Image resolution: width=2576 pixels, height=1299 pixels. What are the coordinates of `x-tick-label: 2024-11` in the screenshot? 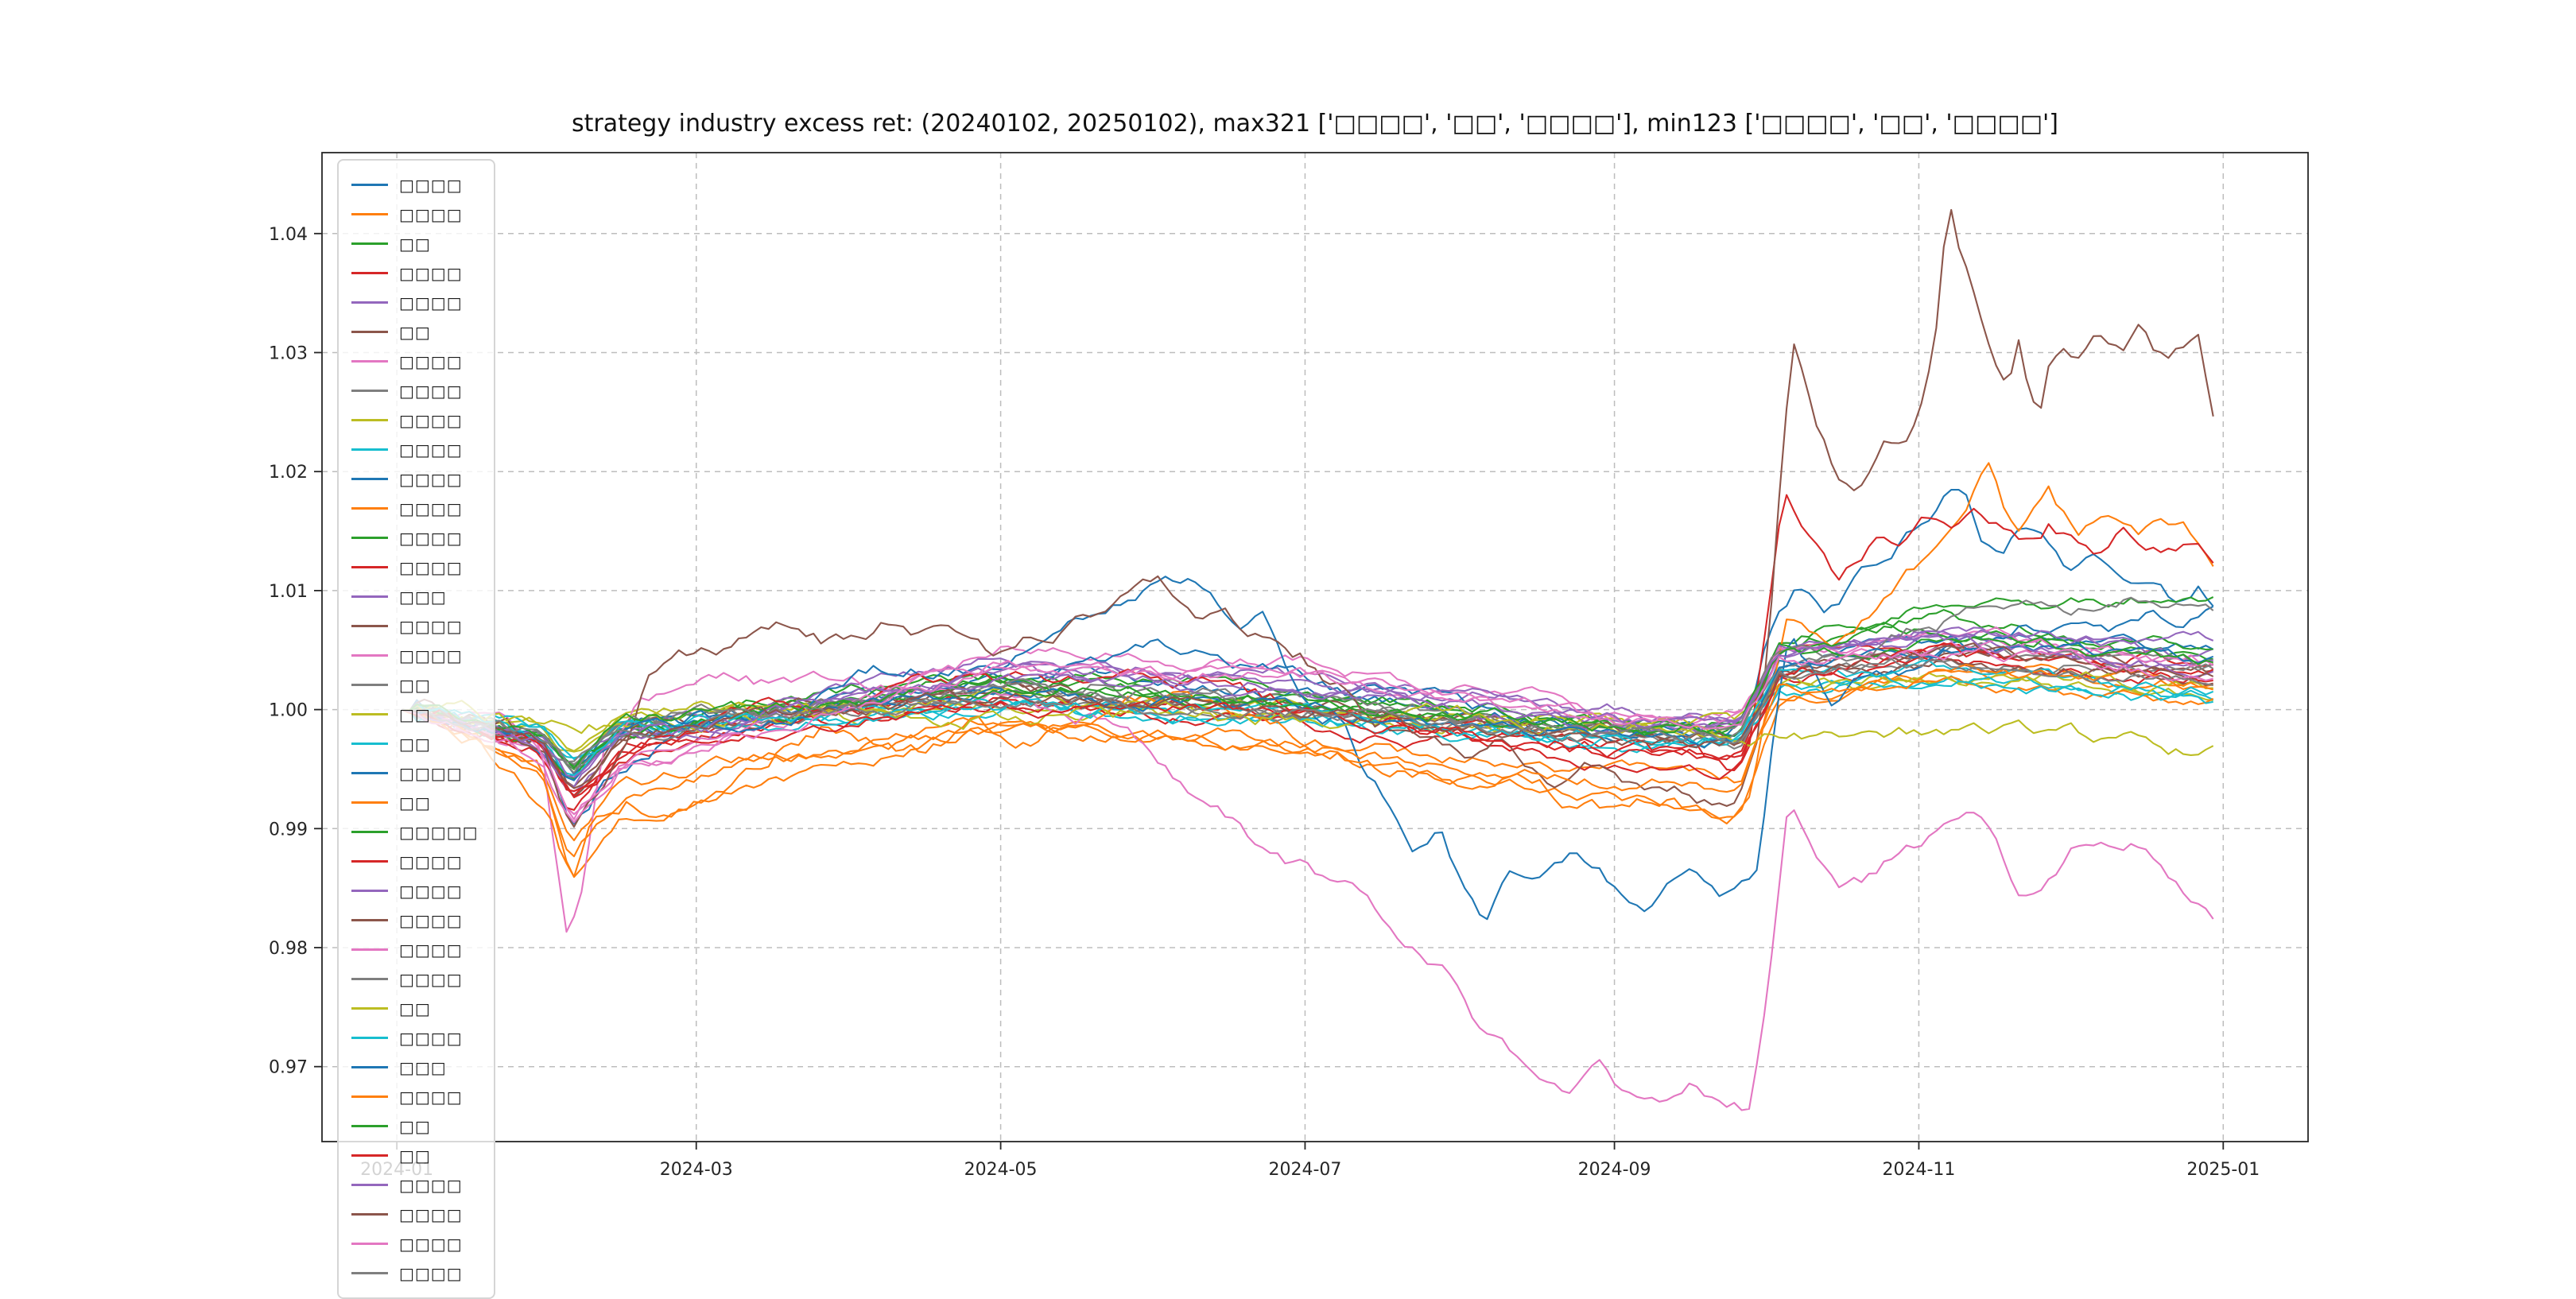 It's located at (1919, 1170).